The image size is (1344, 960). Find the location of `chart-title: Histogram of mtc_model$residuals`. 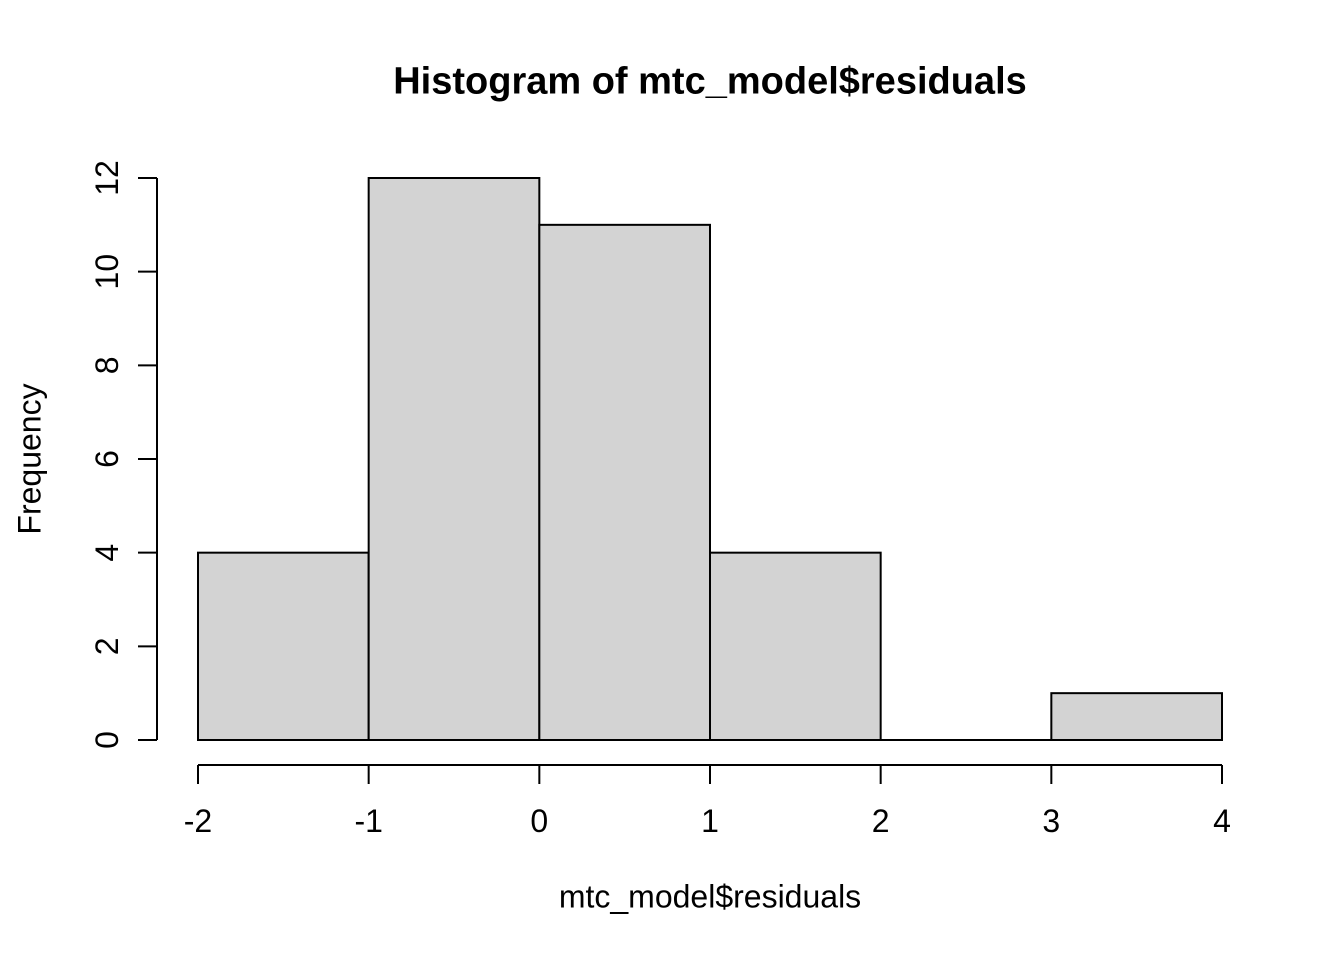

chart-title: Histogram of mtc_model$residuals is located at coordinates (710, 81).